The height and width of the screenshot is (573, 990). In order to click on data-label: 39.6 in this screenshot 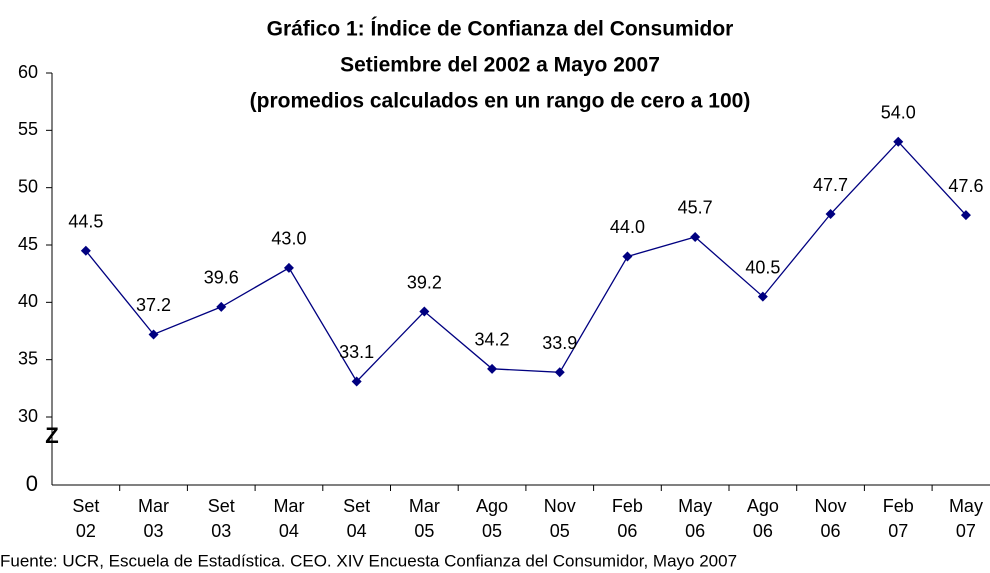, I will do `click(221, 278)`.